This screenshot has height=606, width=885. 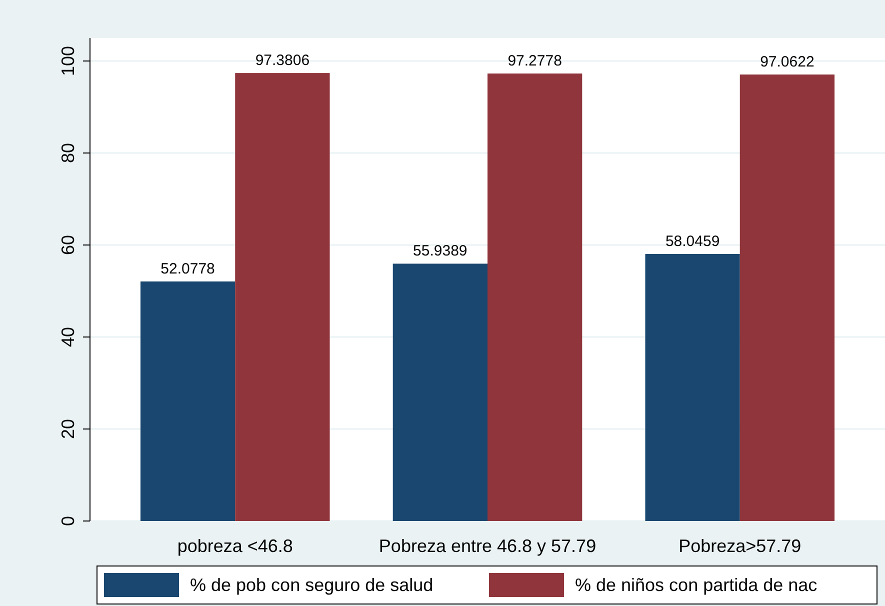 I want to click on data-label: 52.0778, so click(x=187, y=269).